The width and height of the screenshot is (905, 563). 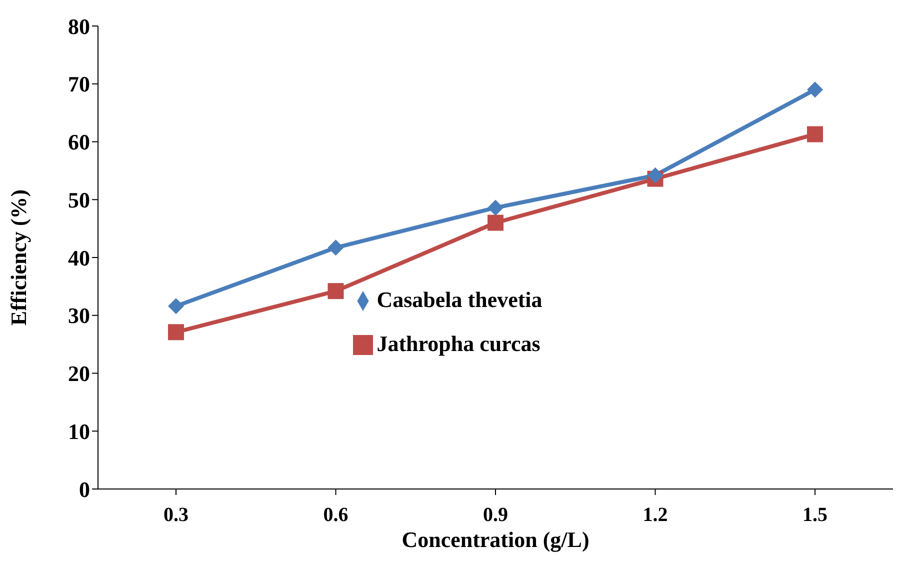 What do you see at coordinates (495, 515) in the screenshot?
I see `x-tick-label: 0.9` at bounding box center [495, 515].